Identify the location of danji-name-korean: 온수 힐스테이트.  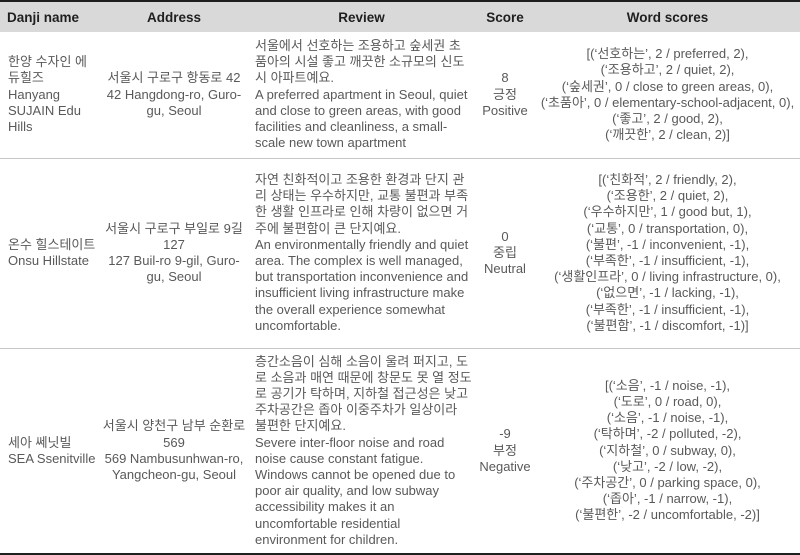
(52, 244).